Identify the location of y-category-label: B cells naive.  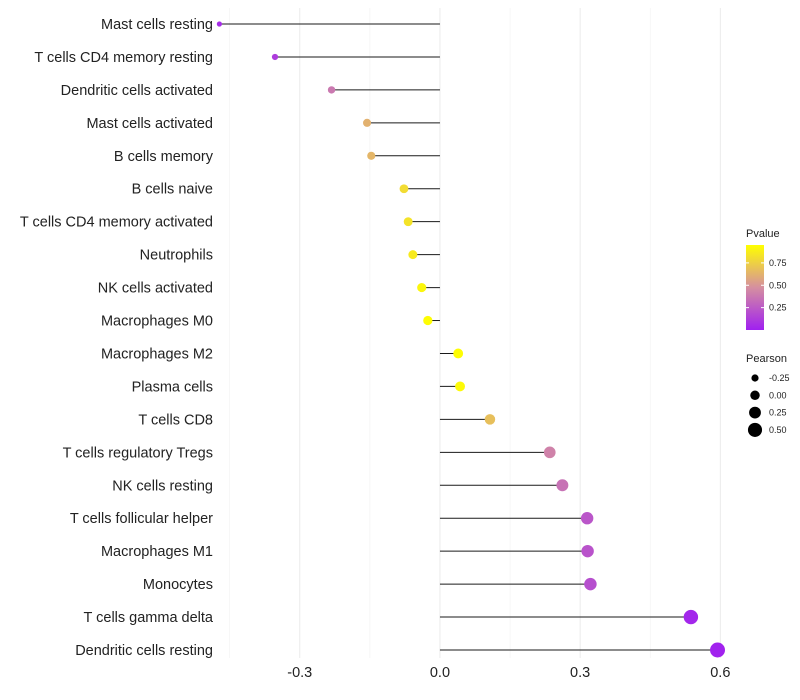
(172, 190).